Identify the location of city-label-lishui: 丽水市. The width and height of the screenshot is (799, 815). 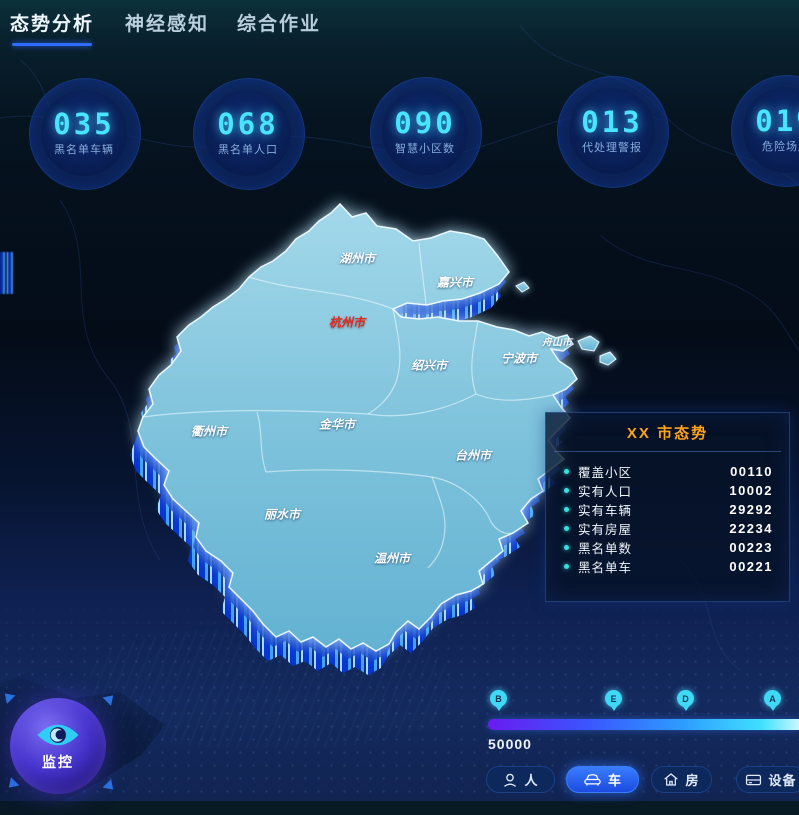
(282, 514).